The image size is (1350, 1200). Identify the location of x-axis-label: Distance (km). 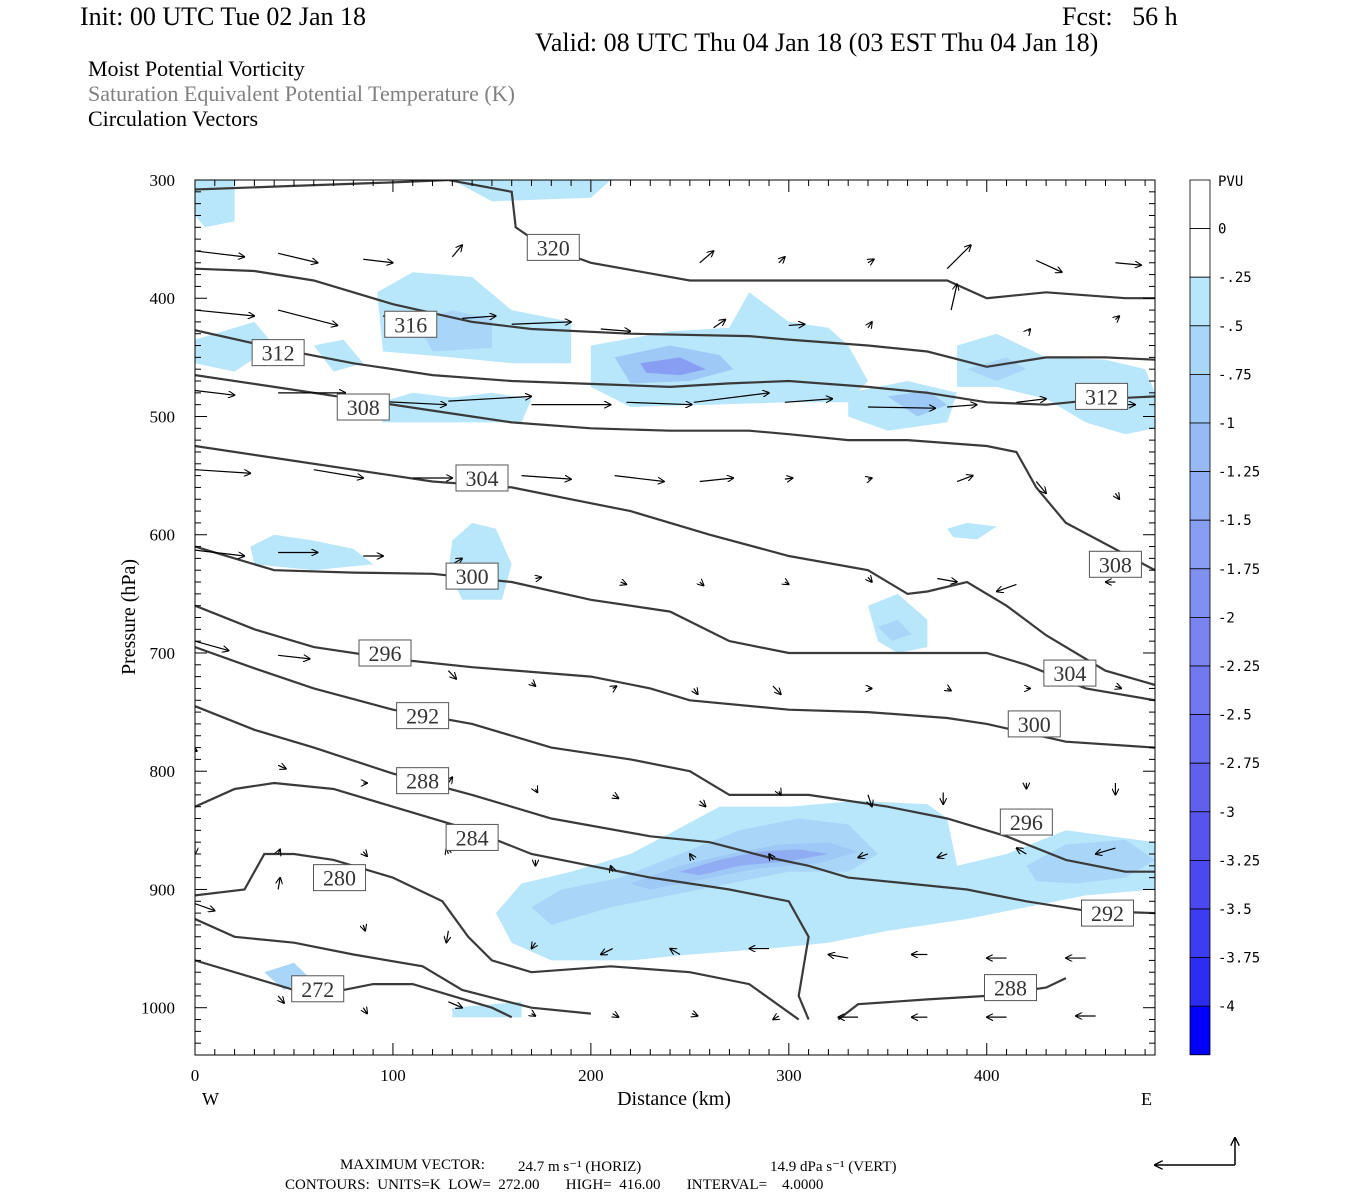
(674, 1099).